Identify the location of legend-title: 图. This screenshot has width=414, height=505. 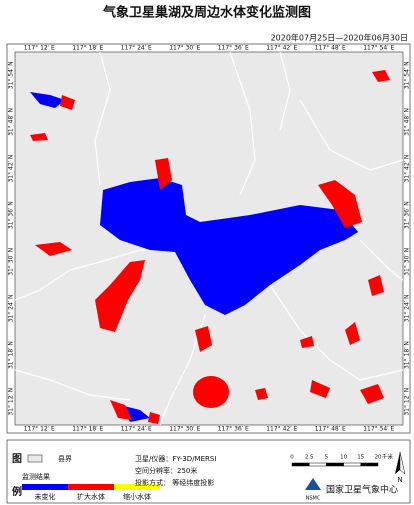
(17, 459).